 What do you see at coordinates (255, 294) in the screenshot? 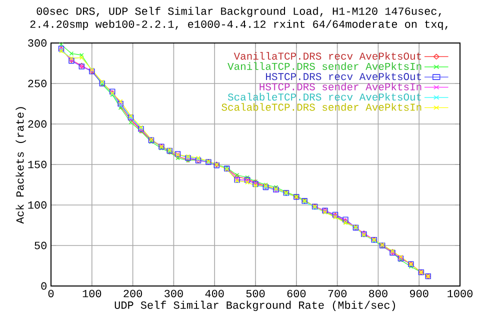
I see `x-tick-label: 500` at bounding box center [255, 294].